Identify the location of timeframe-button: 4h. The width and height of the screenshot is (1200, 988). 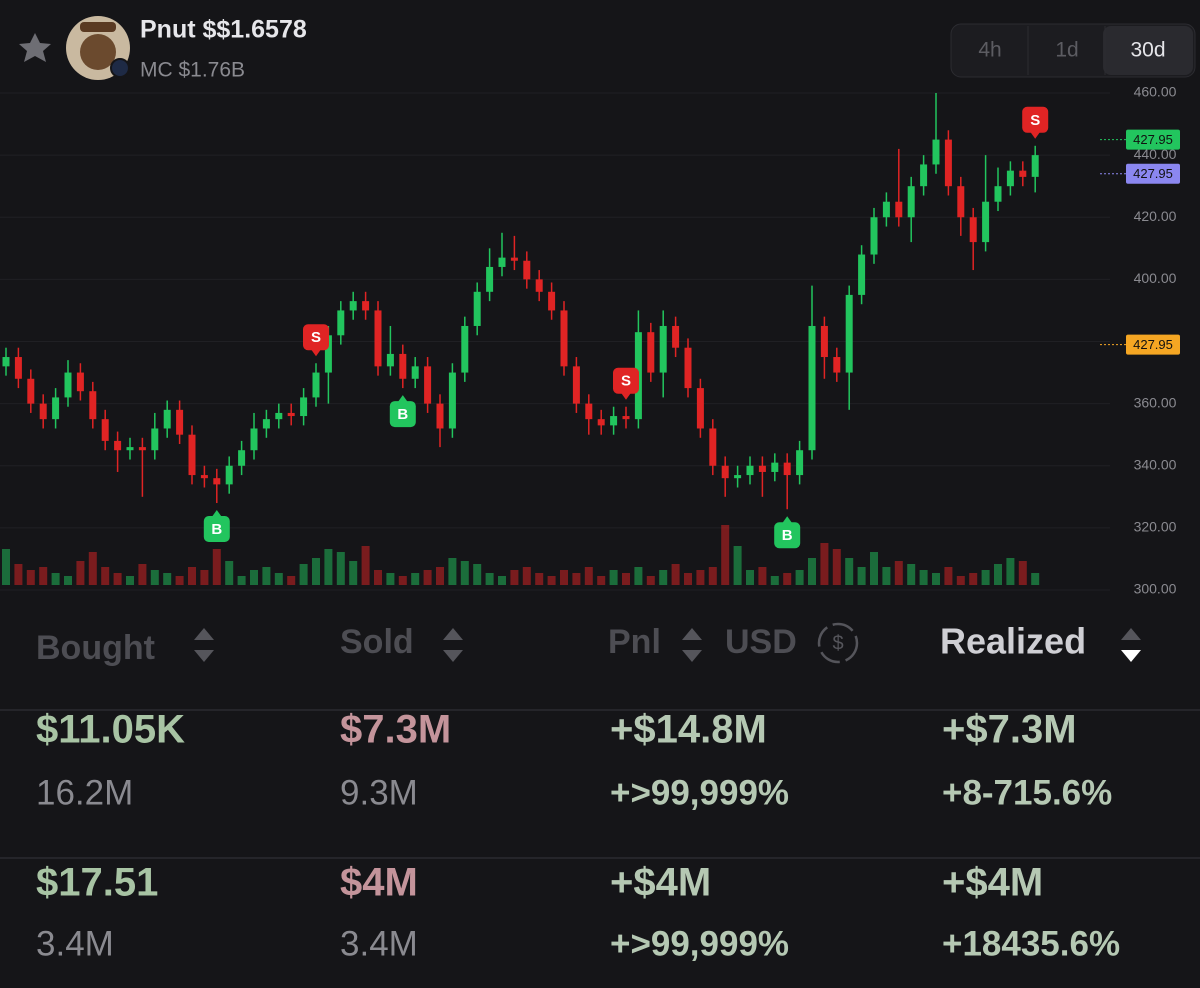
(989, 50).